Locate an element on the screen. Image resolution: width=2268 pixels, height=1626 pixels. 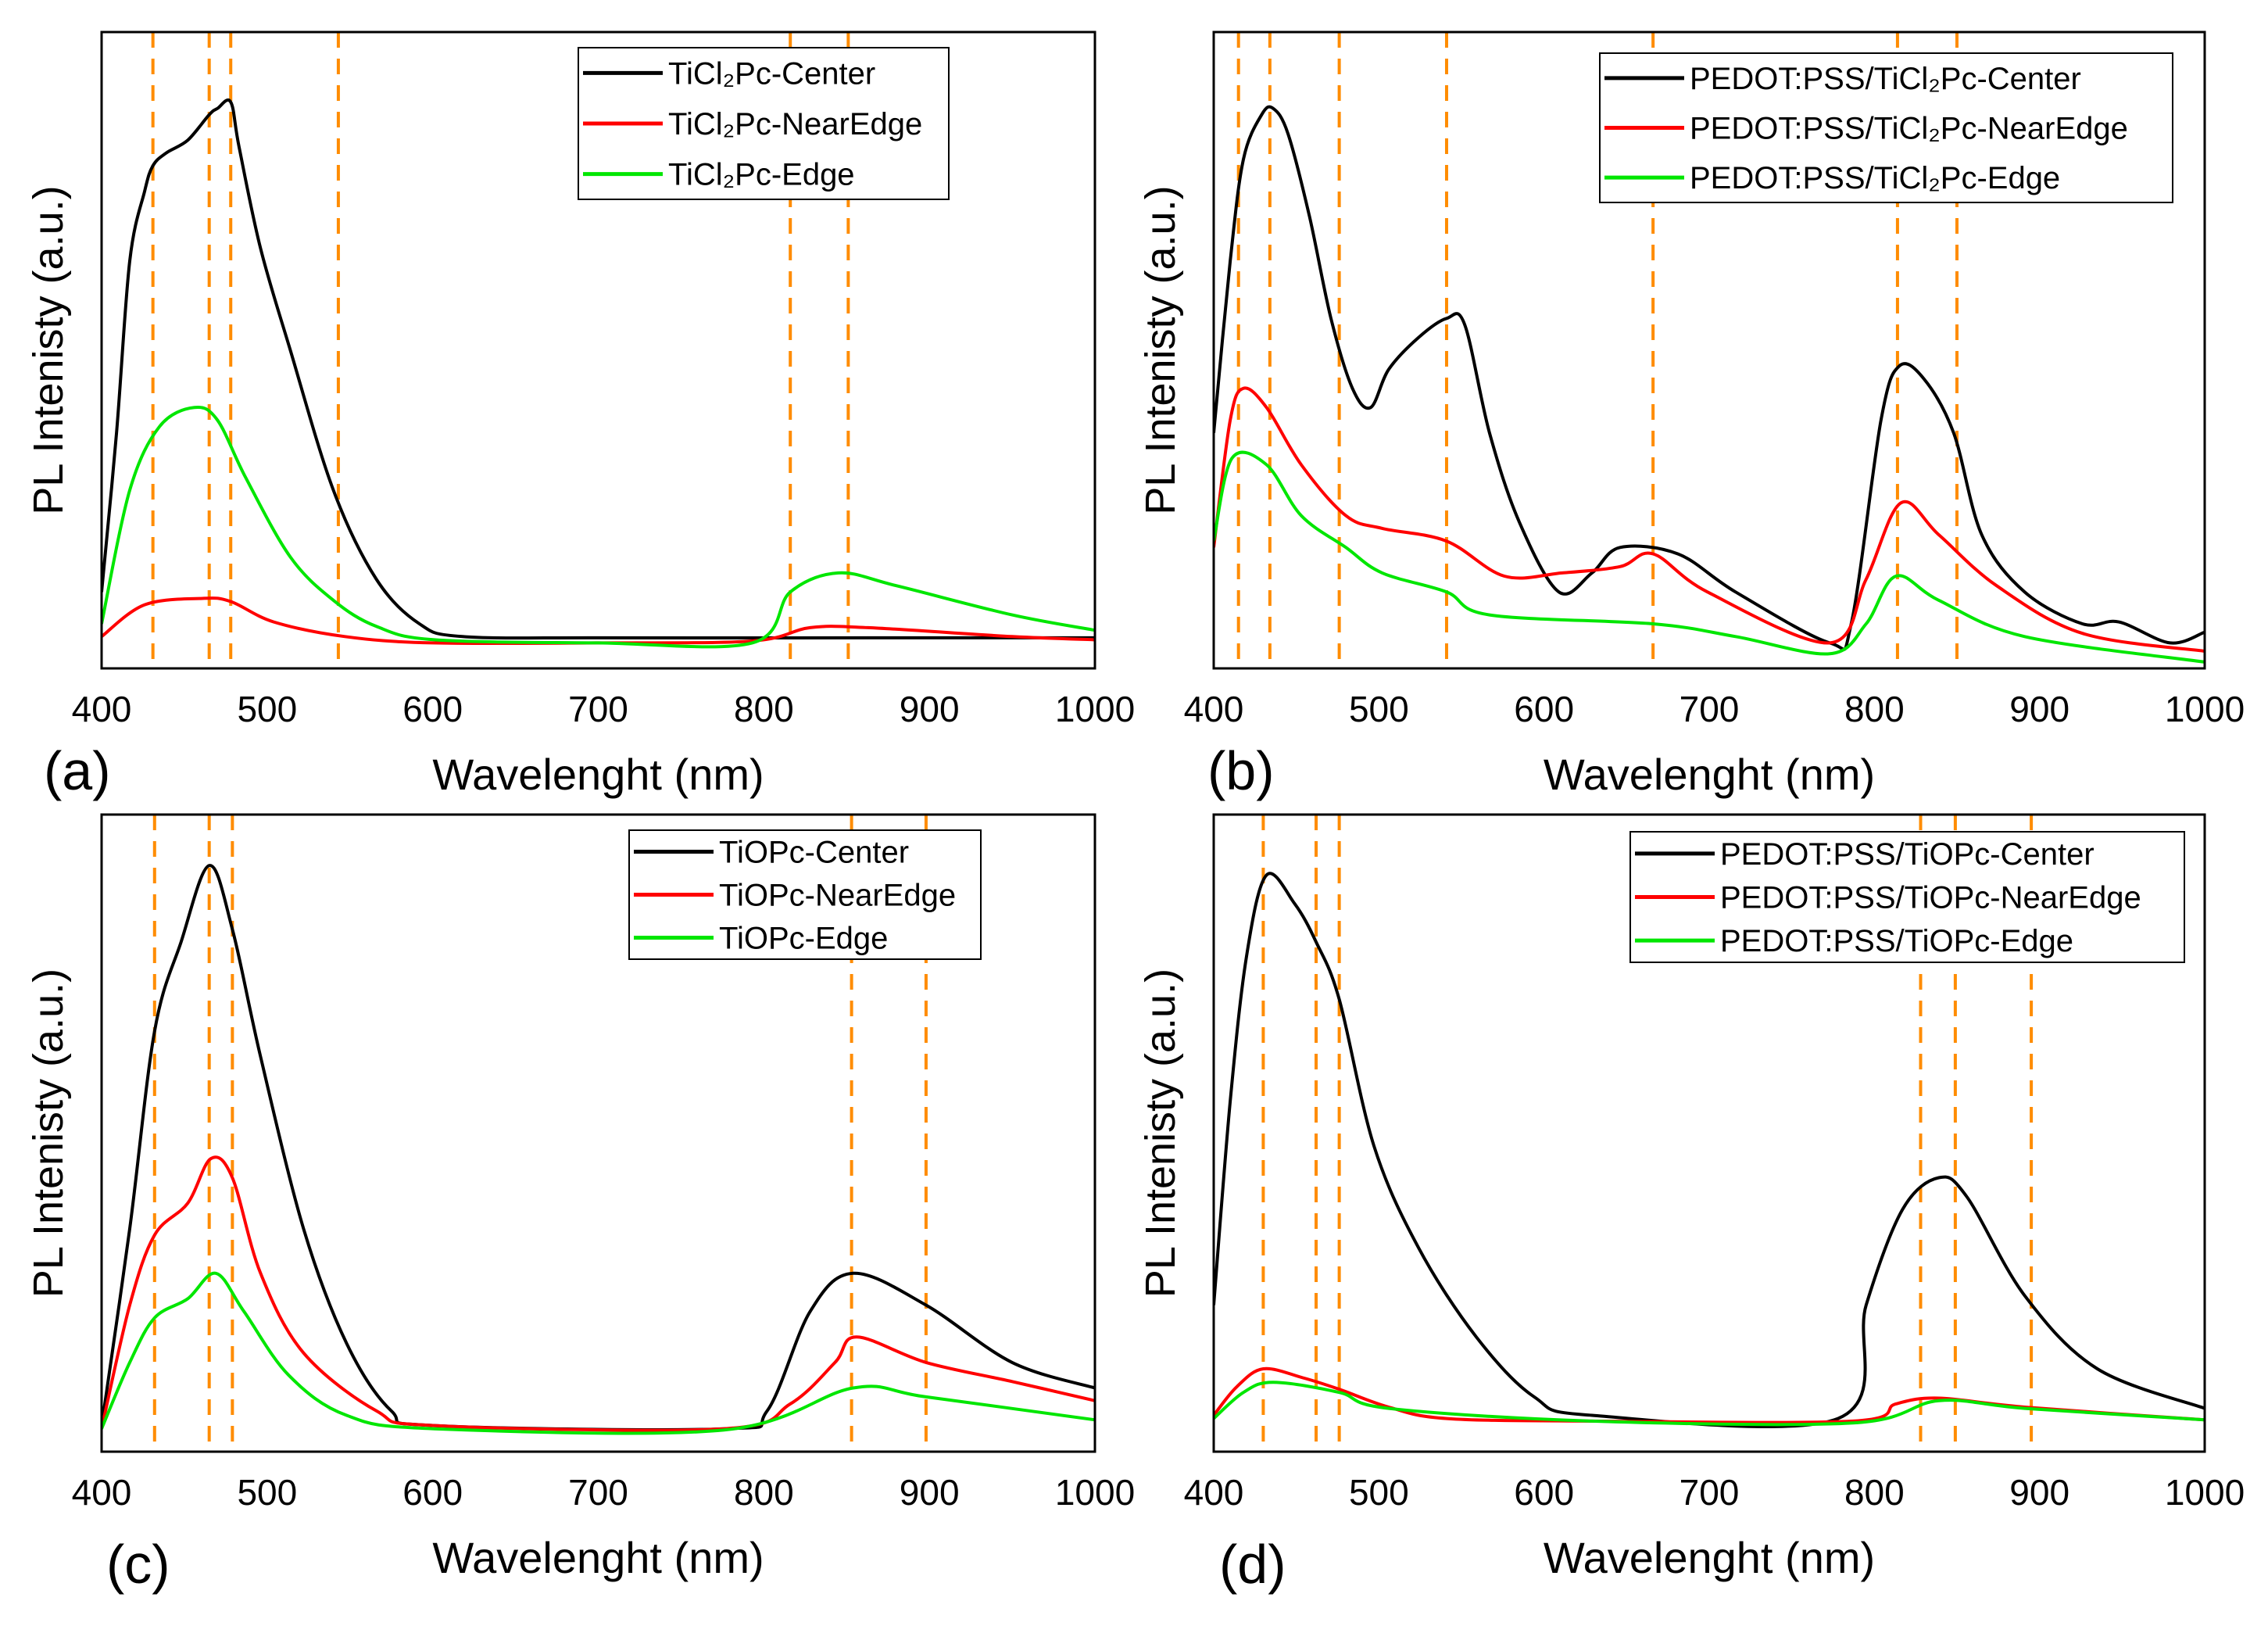
panel-label: (b) is located at coordinates (1241, 770).